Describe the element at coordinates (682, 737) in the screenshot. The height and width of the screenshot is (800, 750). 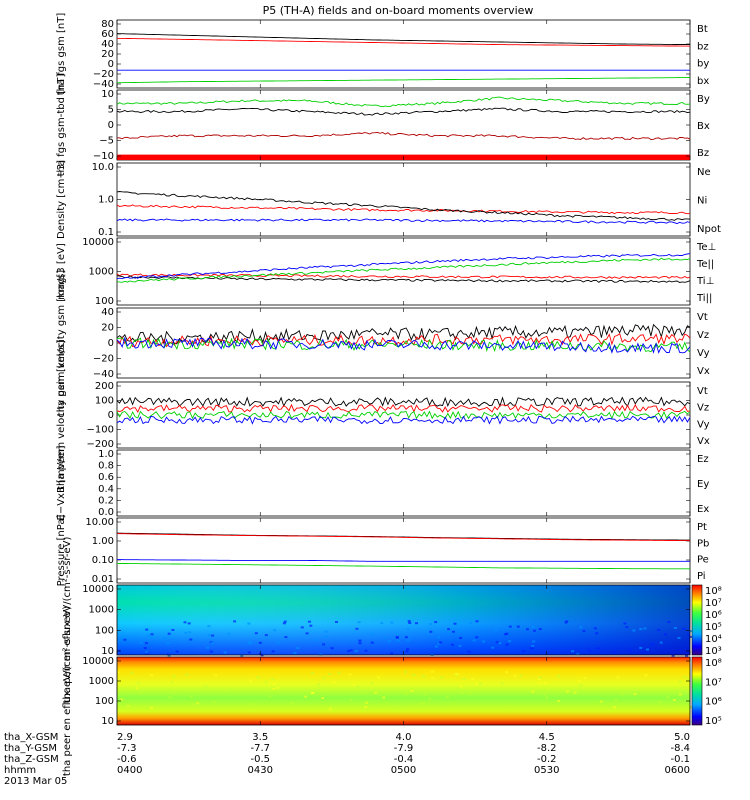
I see `ephemeris-value: 5.0` at that location.